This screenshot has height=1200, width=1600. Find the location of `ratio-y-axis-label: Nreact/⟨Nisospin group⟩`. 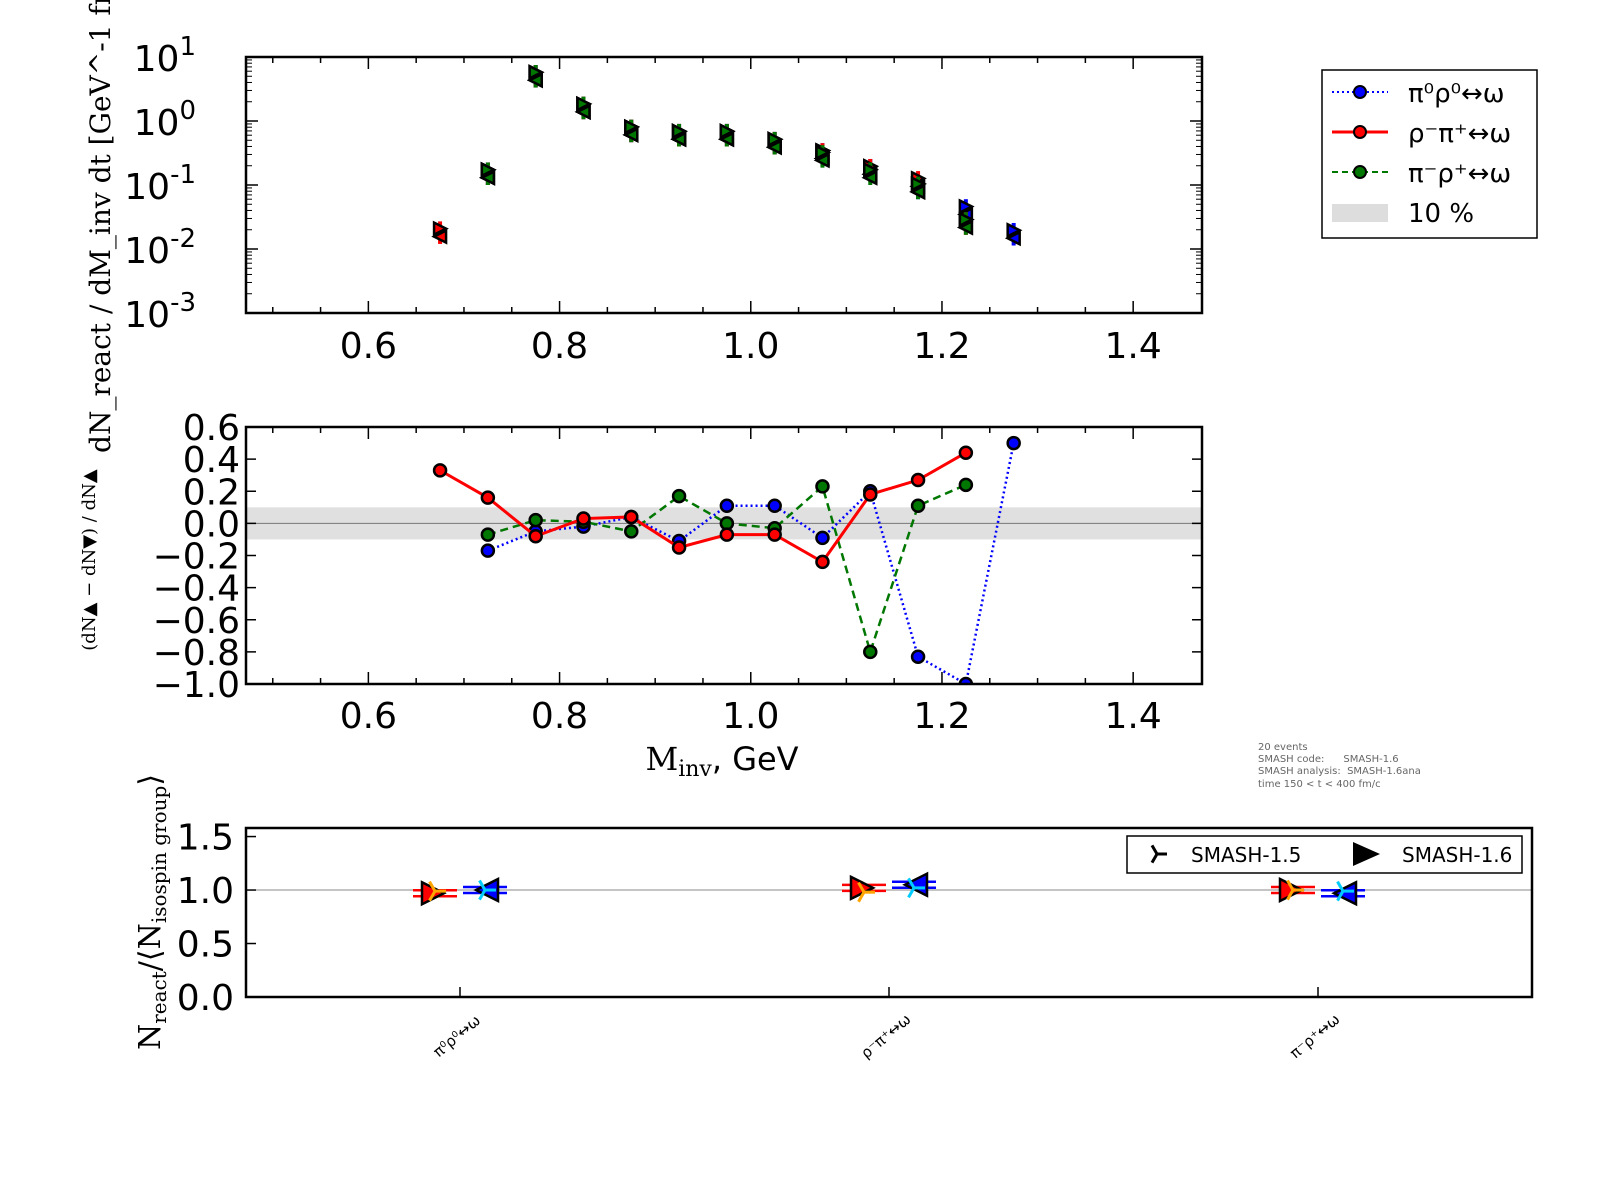

ratio-y-axis-label: Nreact/⟨Nisospin group⟩ is located at coordinates (152, 912).